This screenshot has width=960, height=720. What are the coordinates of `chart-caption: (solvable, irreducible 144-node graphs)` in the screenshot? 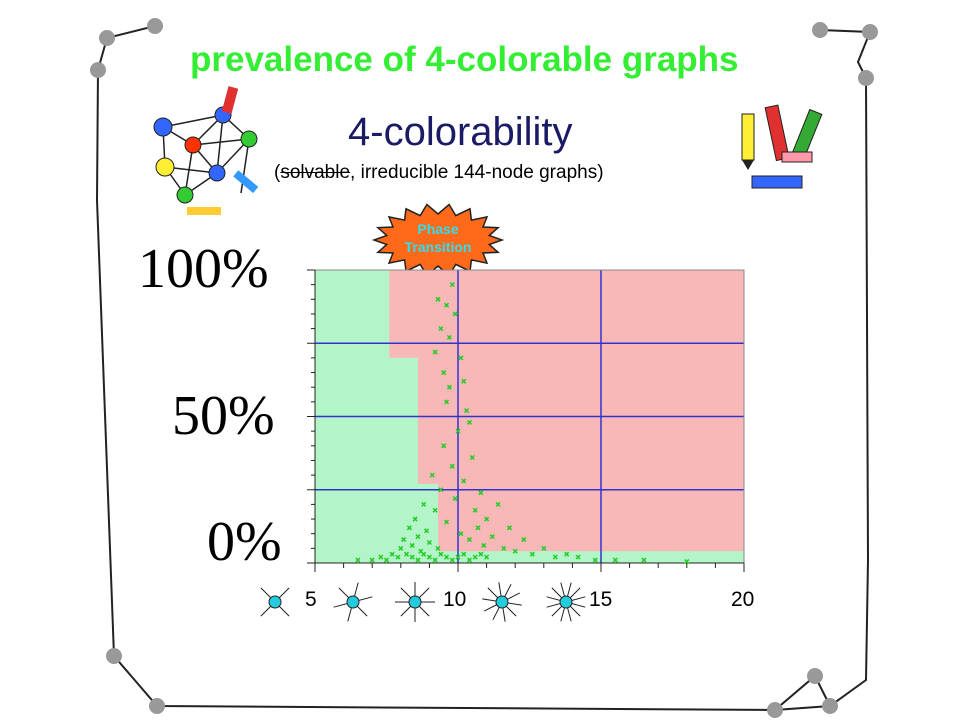 It's located at (439, 173).